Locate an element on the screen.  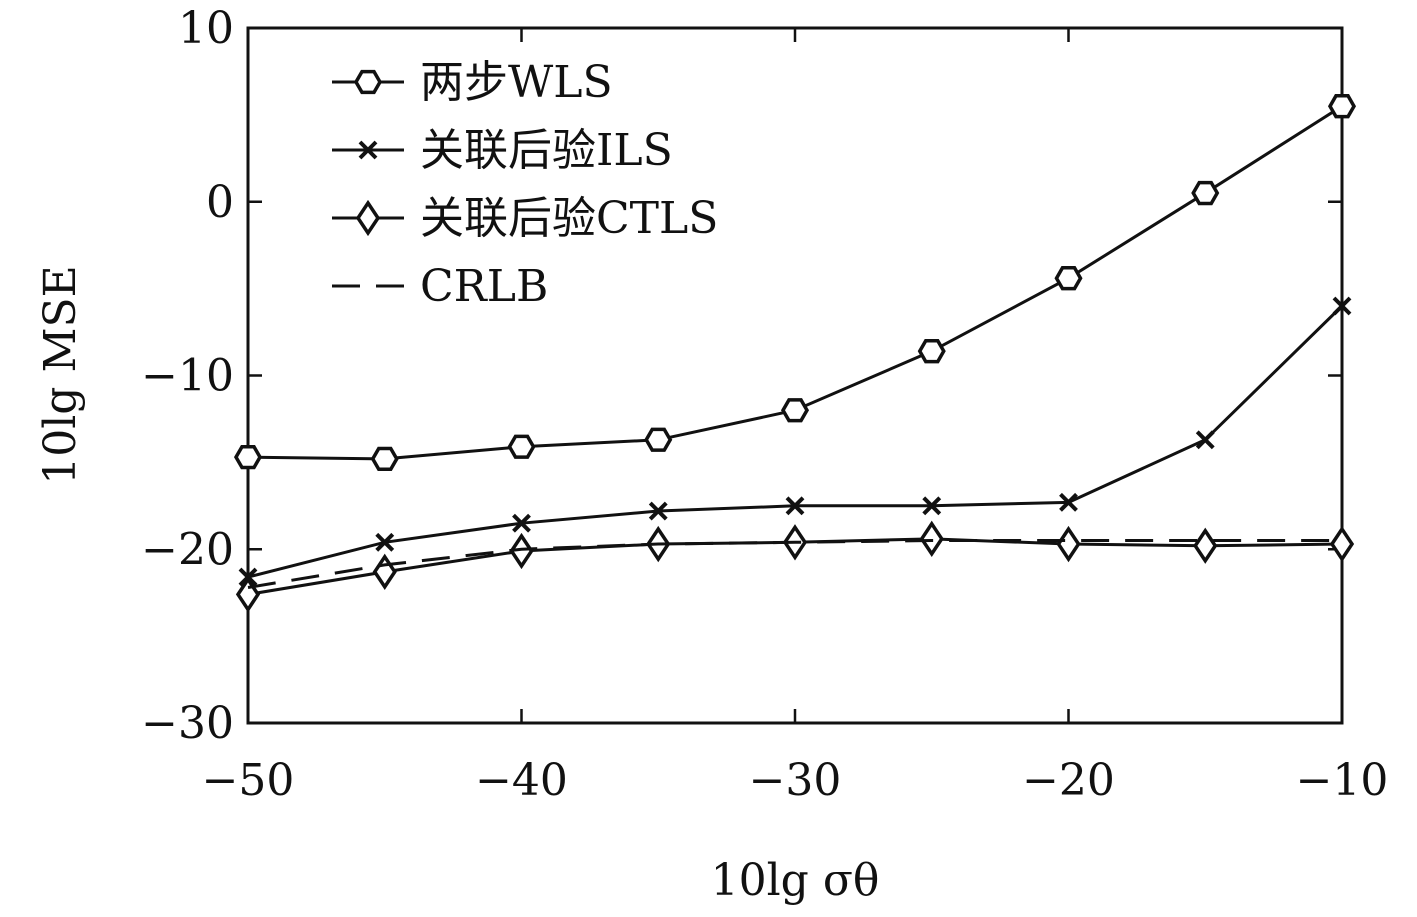
y-tick-label: −10 is located at coordinates (187, 376).